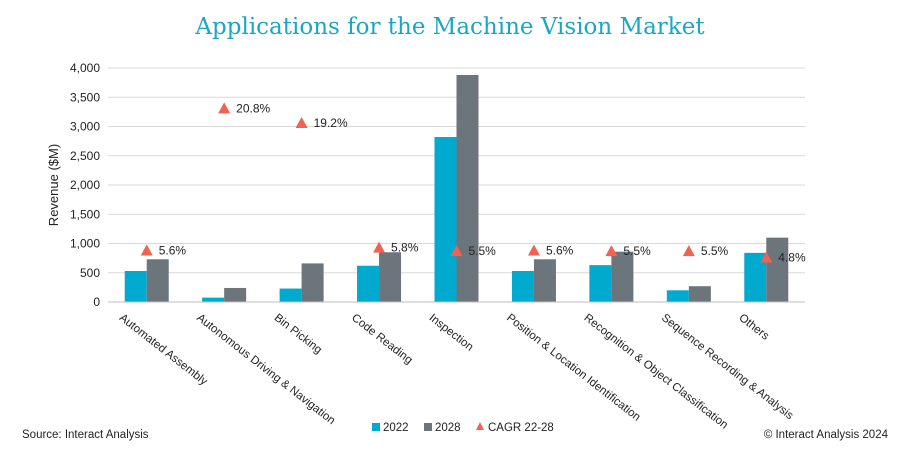  I want to click on y-tick-label: 500, so click(90, 273).